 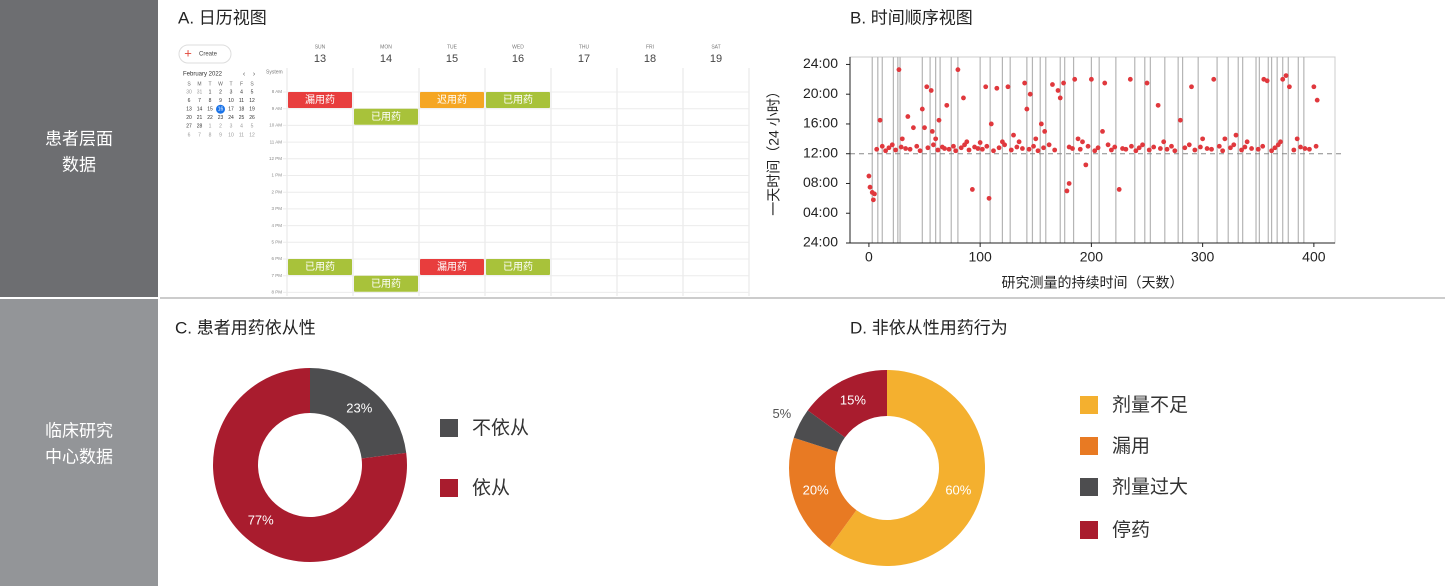 I want to click on event-label: 已用药, so click(x=386, y=284).